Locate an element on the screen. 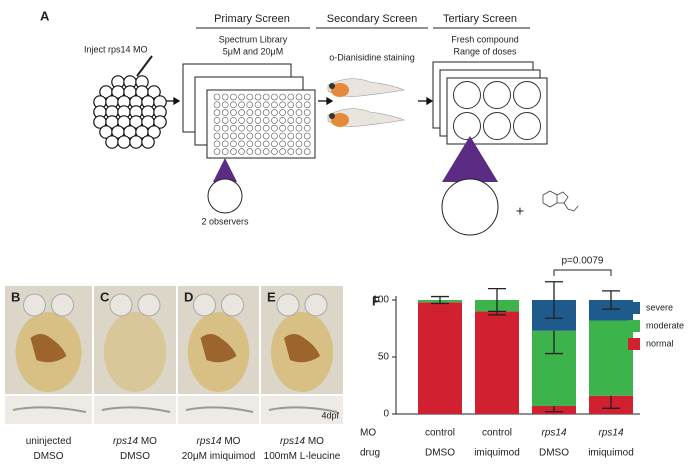 The width and height of the screenshot is (700, 468). x-tick-label: control is located at coordinates (497, 433).